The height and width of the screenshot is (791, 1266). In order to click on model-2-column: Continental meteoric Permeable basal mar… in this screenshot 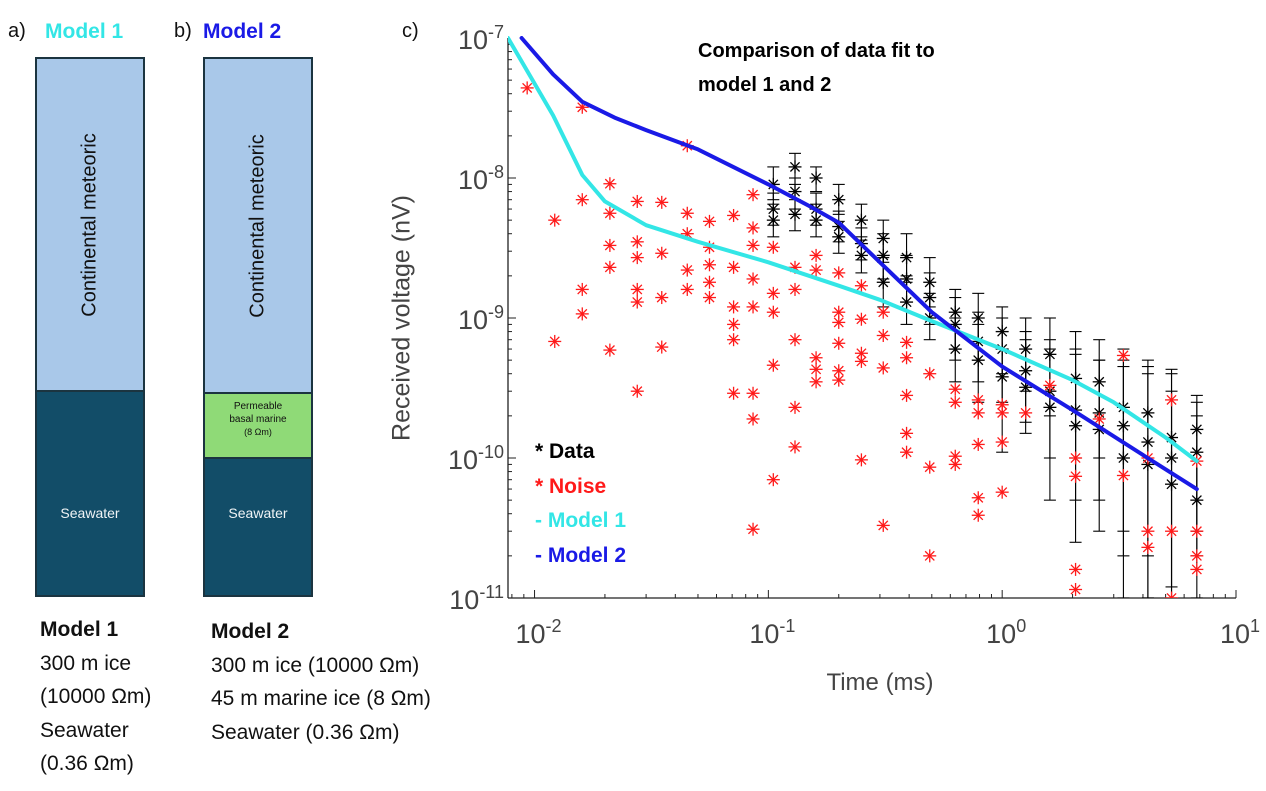, I will do `click(258, 327)`.